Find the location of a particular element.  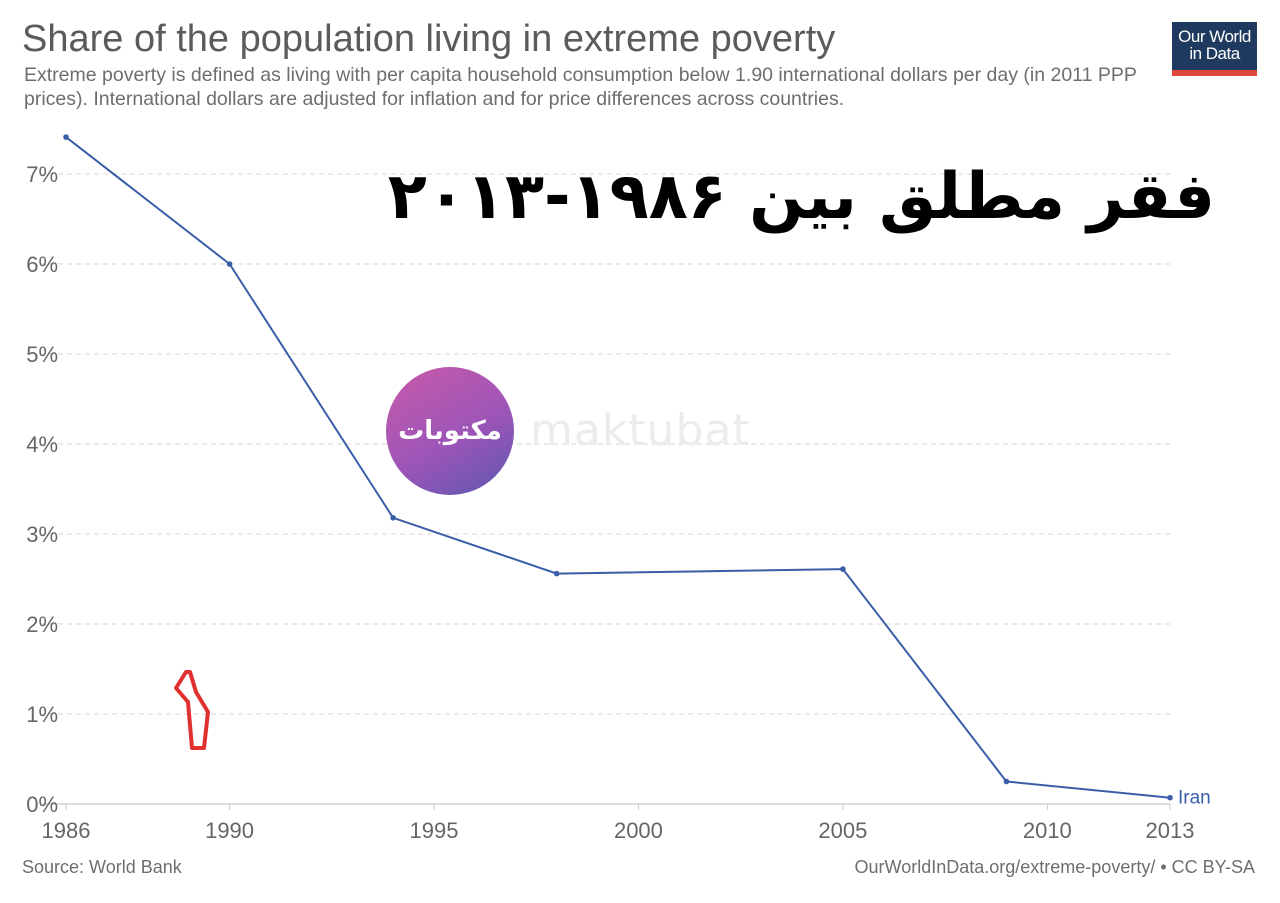

x-tick-label: 1990 is located at coordinates (229, 830).